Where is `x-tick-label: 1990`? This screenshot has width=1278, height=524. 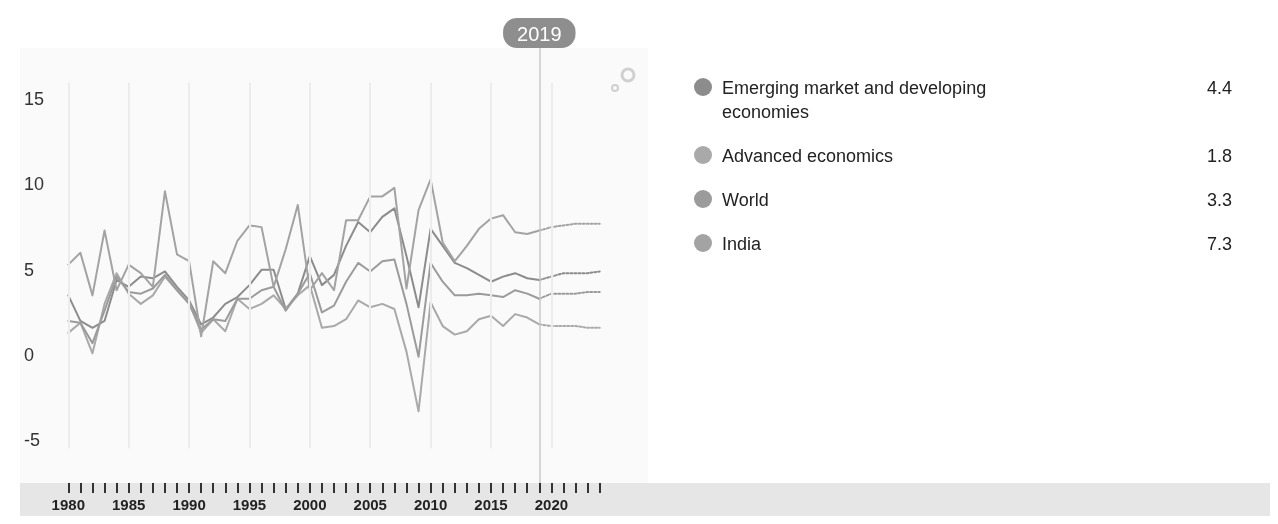 x-tick-label: 1990 is located at coordinates (189, 504).